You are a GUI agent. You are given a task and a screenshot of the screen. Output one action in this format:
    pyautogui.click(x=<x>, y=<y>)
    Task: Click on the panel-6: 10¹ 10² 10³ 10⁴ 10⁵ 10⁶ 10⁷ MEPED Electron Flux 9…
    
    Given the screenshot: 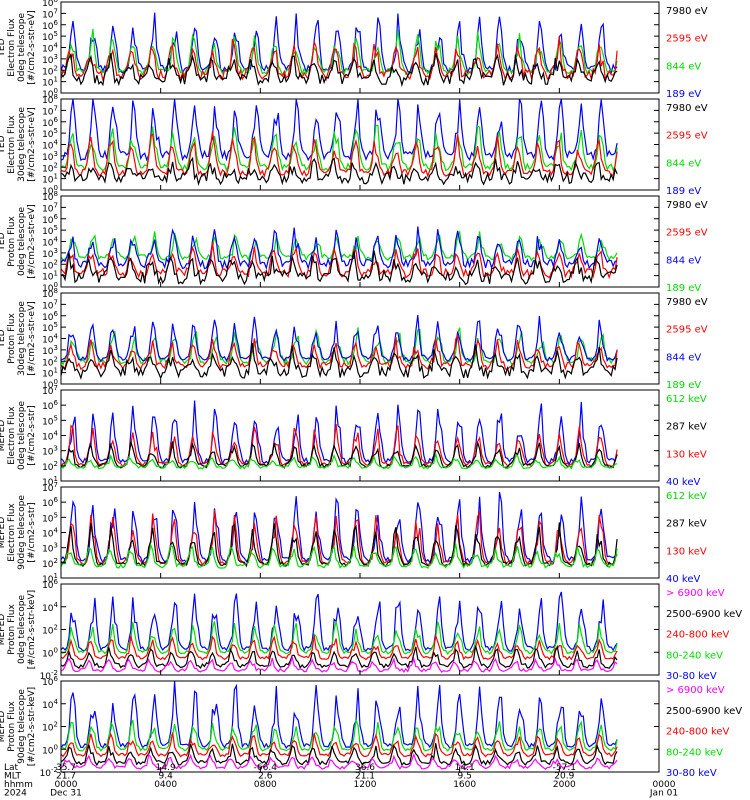 What is the action you would take?
    pyautogui.click(x=353, y=533)
    